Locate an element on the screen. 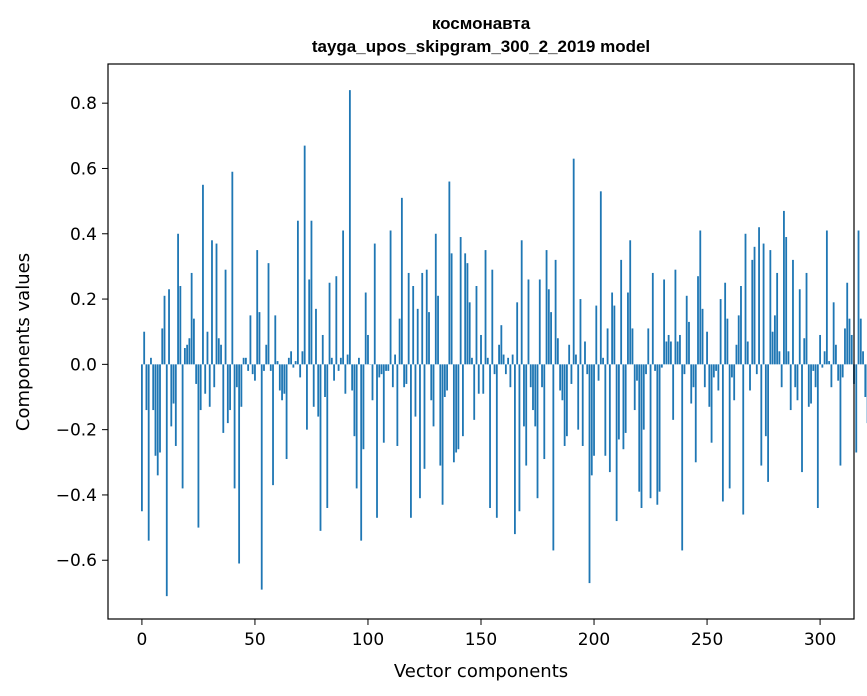 The height and width of the screenshot is (696, 867). y-tick-label: 0.4 is located at coordinates (83, 235).